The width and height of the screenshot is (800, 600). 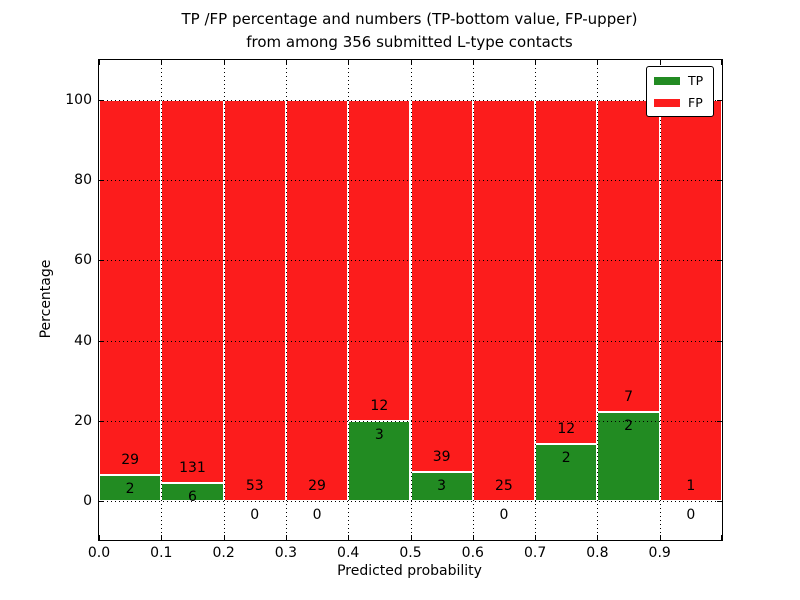 I want to click on y-tick-label: 60, so click(x=83, y=260).